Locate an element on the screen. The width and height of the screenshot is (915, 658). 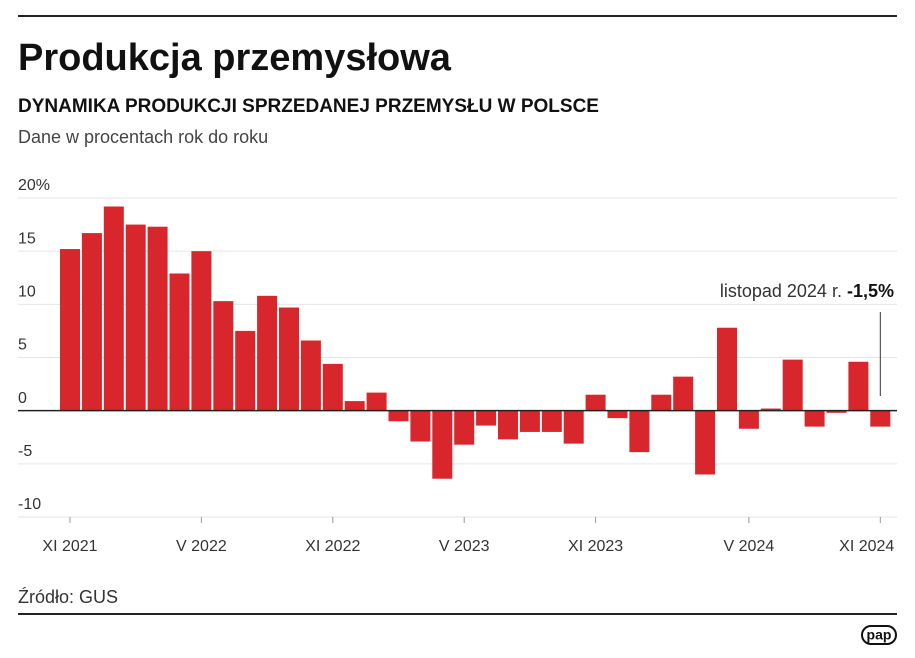
x-tick-label: V 2024 is located at coordinates (749, 546).